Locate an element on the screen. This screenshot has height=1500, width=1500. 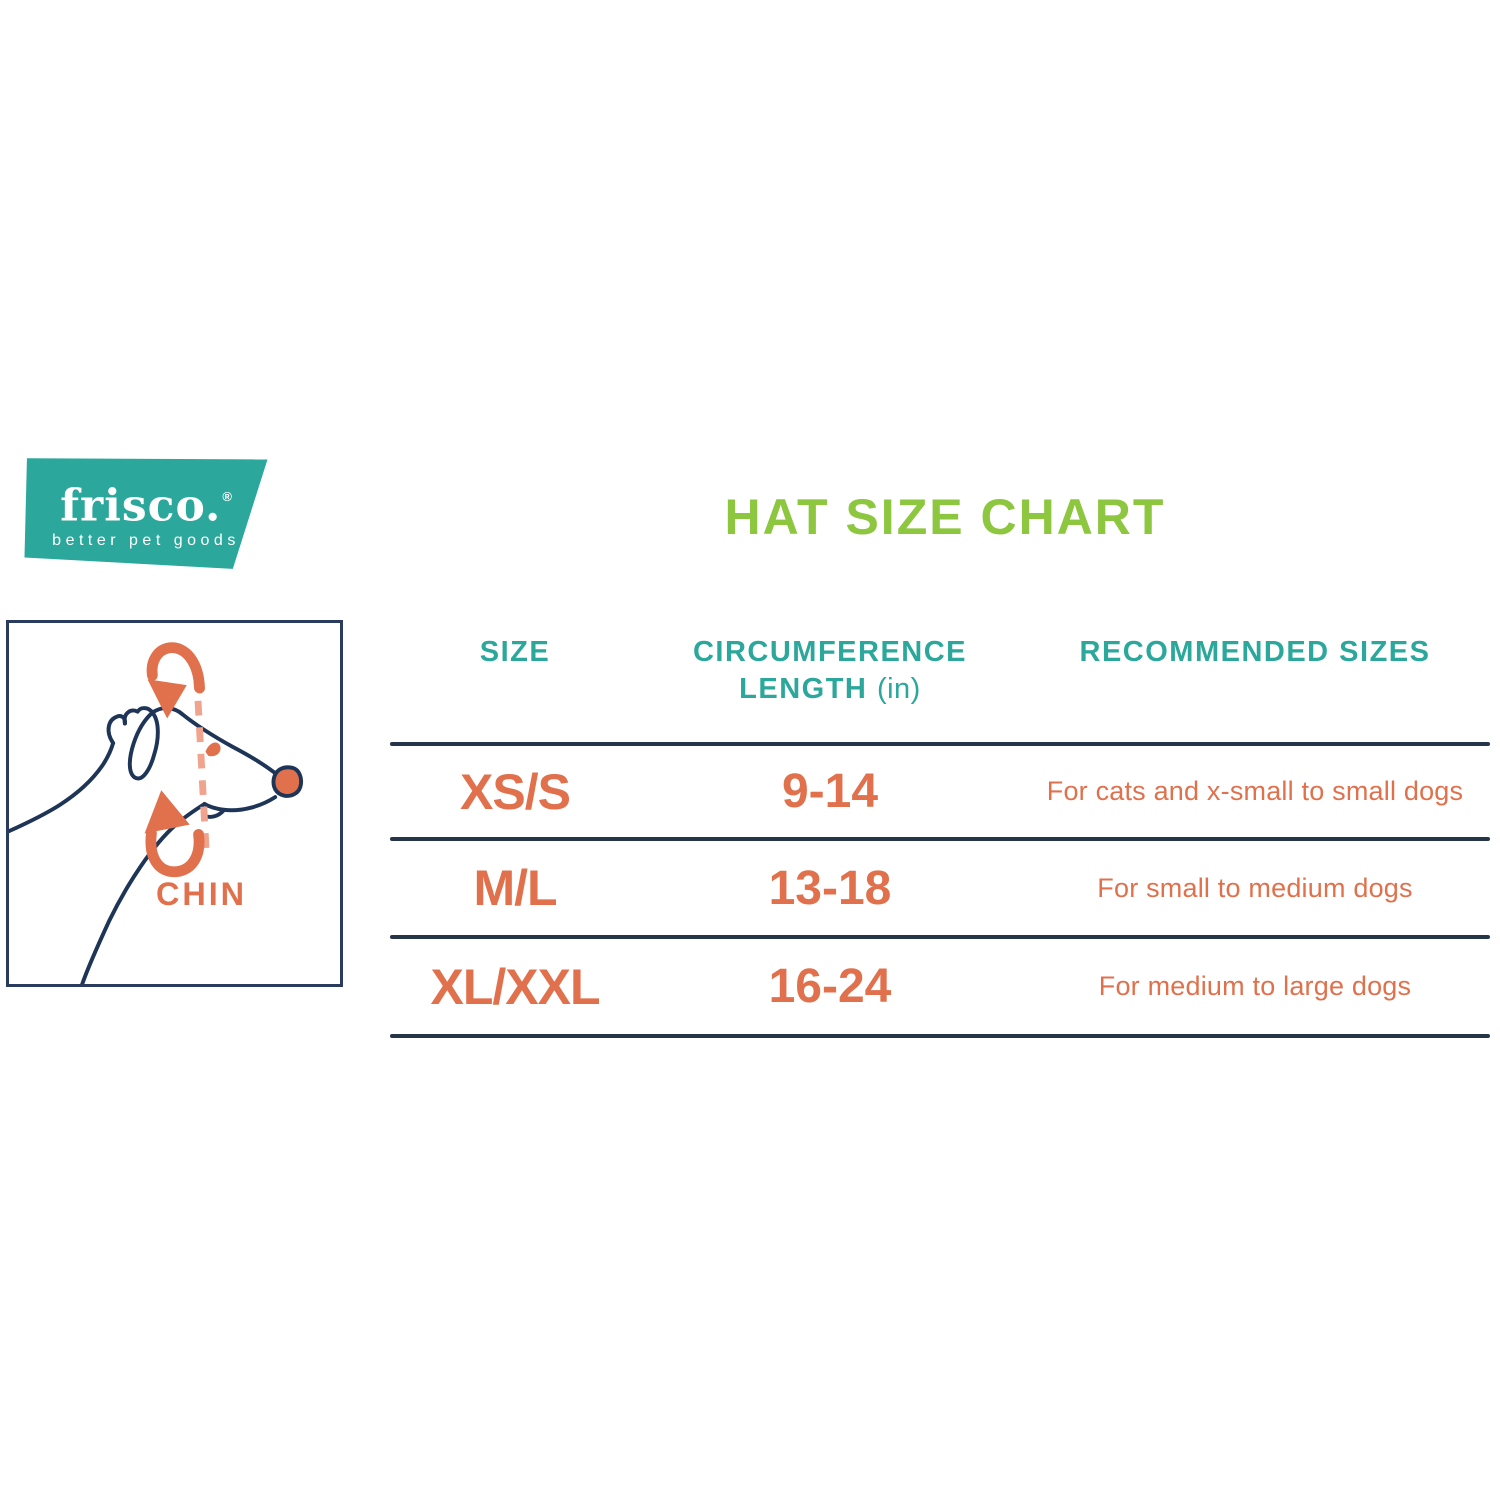
brand-name-text: frisco. is located at coordinates (141, 506).